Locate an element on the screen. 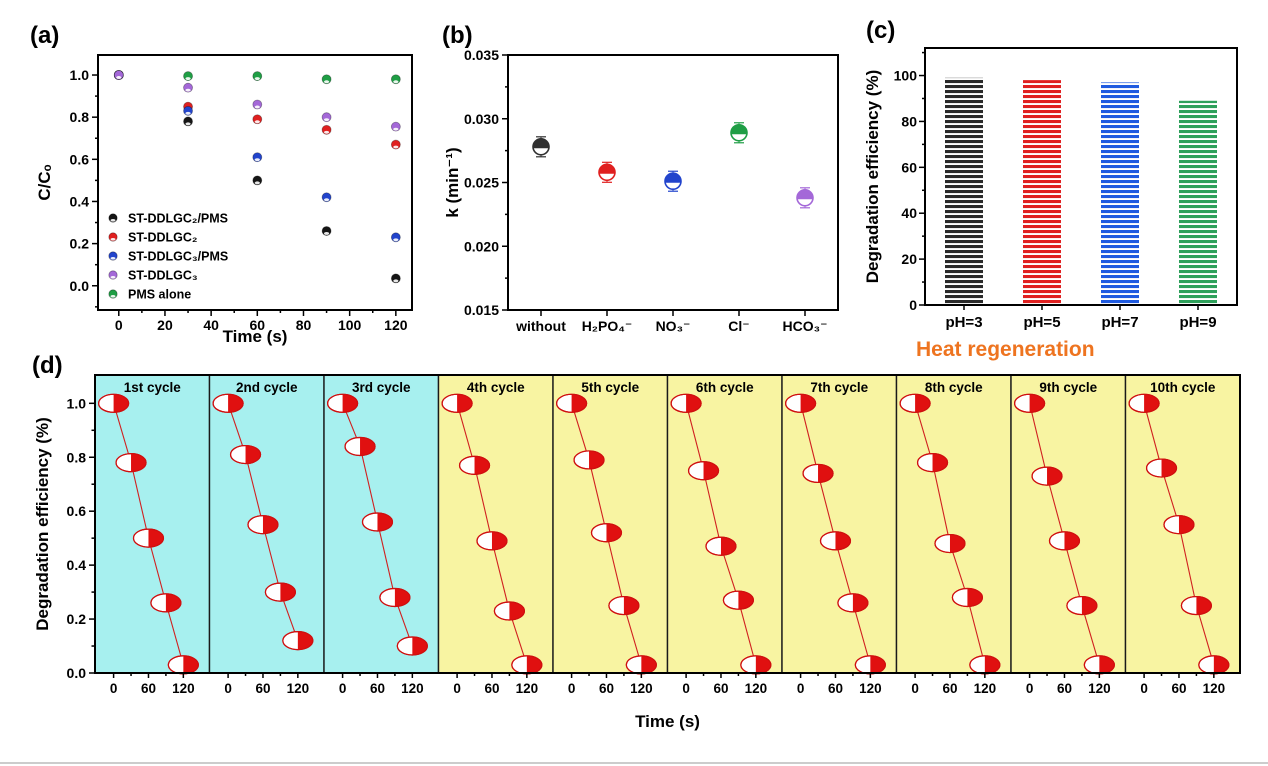 This screenshot has height=766, width=1268. data-points is located at coordinates (673, 165).